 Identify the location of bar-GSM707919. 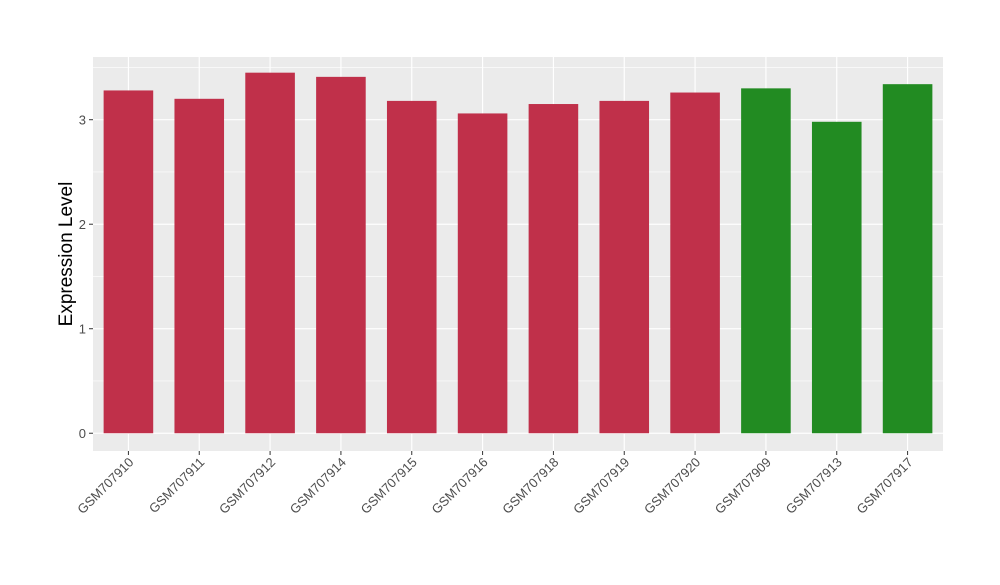
(624, 267).